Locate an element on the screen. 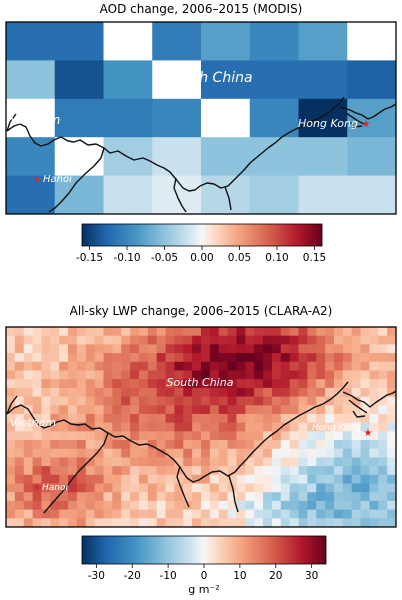 The image size is (402, 600). aod-colorbar-ticks: -0.15 -0.10 -0.05 0.00 0.05 0.10 0.15 is located at coordinates (201, 255).